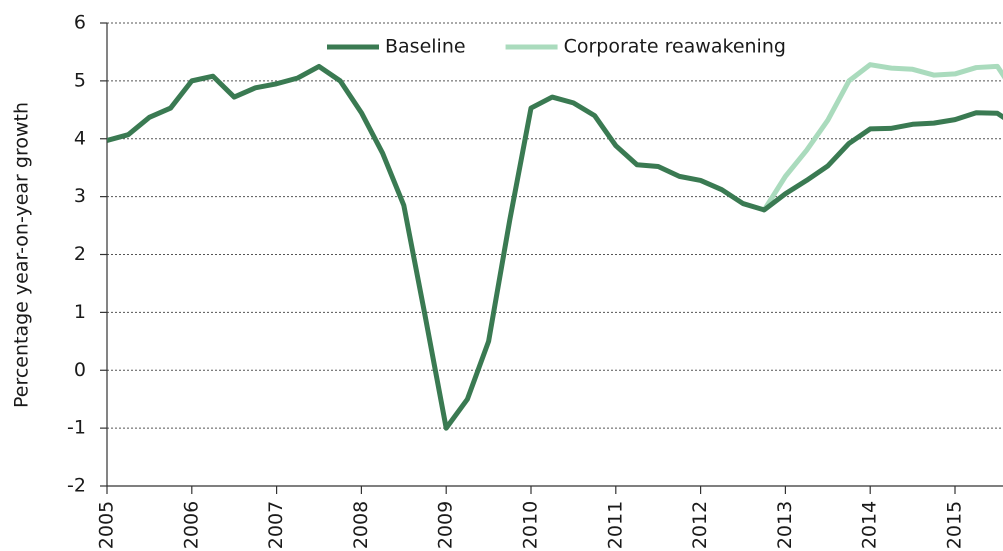 The width and height of the screenshot is (1003, 551). What do you see at coordinates (870, 525) in the screenshot?
I see `x-tick-label: 2014` at bounding box center [870, 525].